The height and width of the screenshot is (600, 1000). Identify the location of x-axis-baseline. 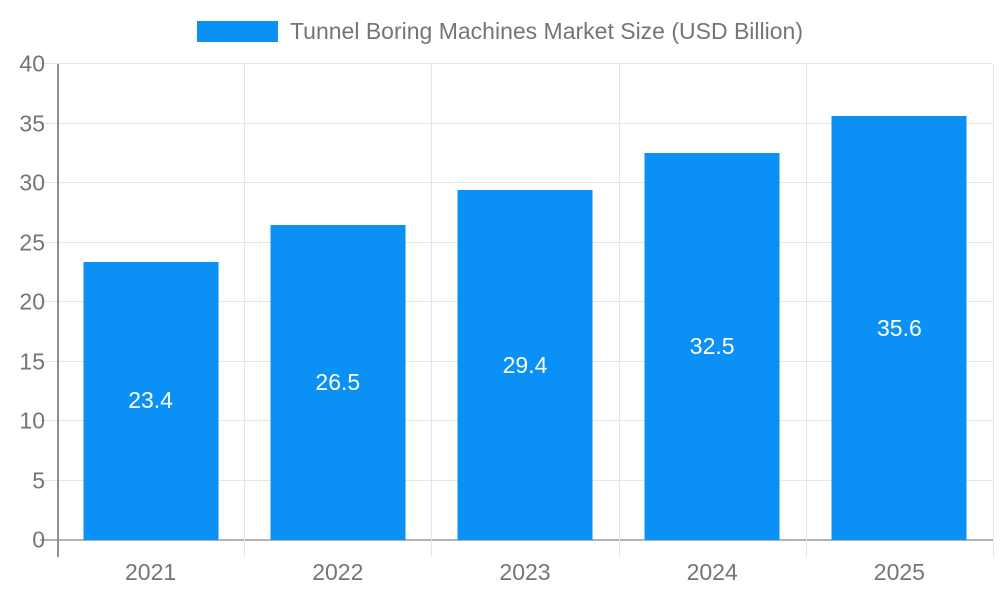
(516, 540).